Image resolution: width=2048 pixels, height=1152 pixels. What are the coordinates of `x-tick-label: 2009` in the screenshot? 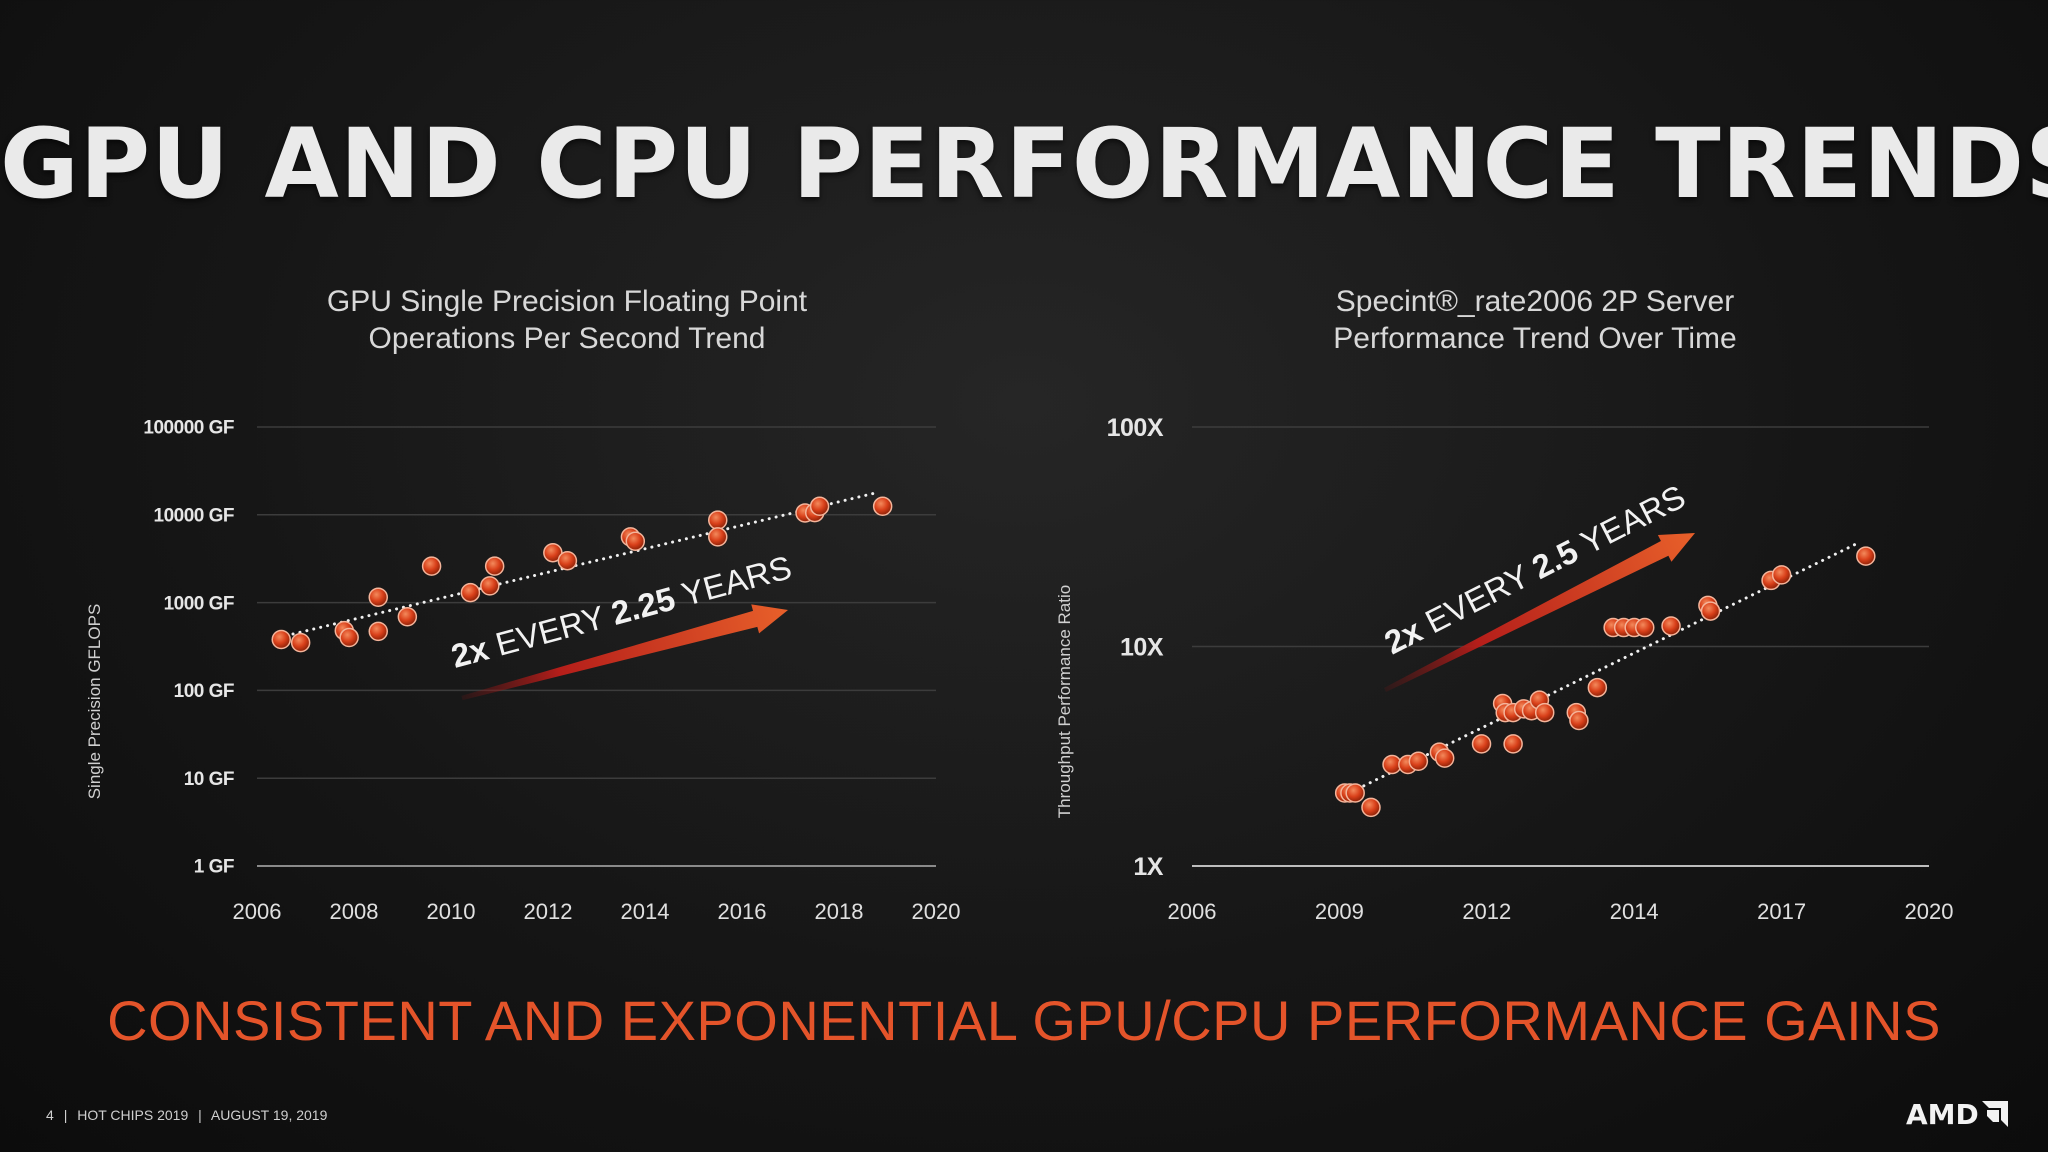 It's located at (1339, 911).